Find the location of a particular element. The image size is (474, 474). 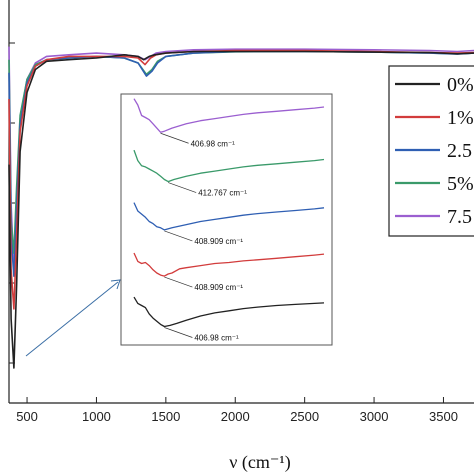

x-tick-label-3000: 3000 is located at coordinates (374, 416).